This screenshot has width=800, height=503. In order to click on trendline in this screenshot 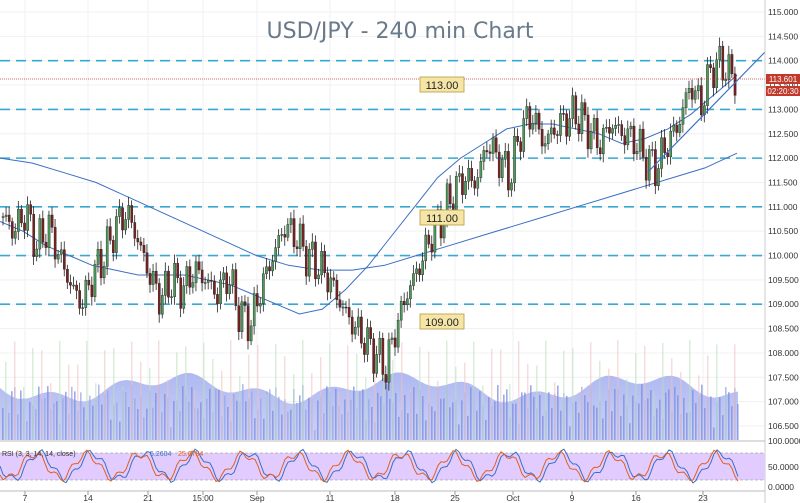, I will do `click(706, 112)`.